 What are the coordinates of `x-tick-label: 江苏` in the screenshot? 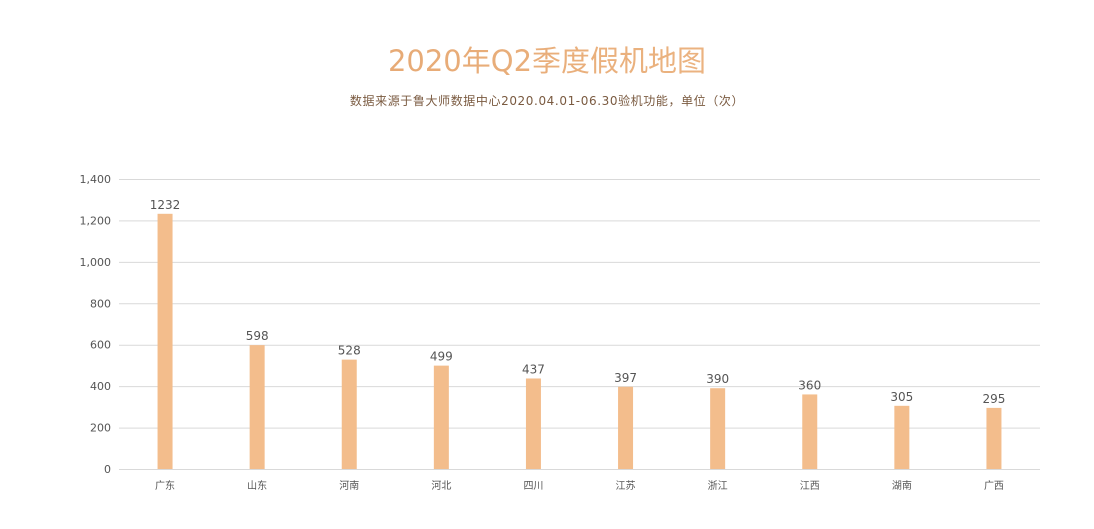 It's located at (626, 485).